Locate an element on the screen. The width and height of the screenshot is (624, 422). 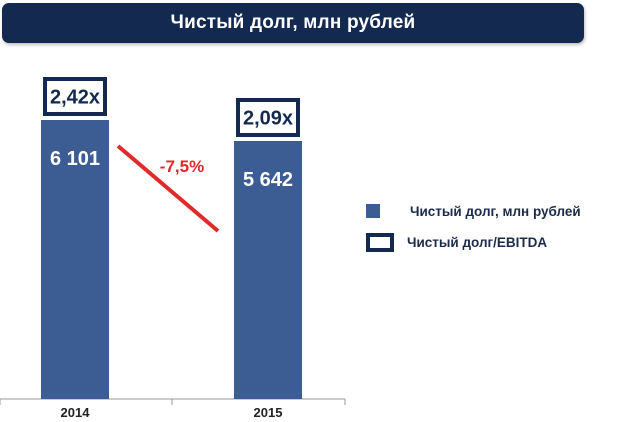
bar-value-label-2014: 6 101 is located at coordinates (75, 159).